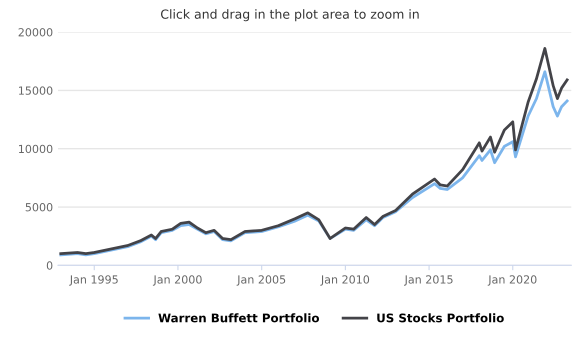 This screenshot has height=338, width=580. I want to click on x-tick-label: Jan 2000, so click(177, 280).